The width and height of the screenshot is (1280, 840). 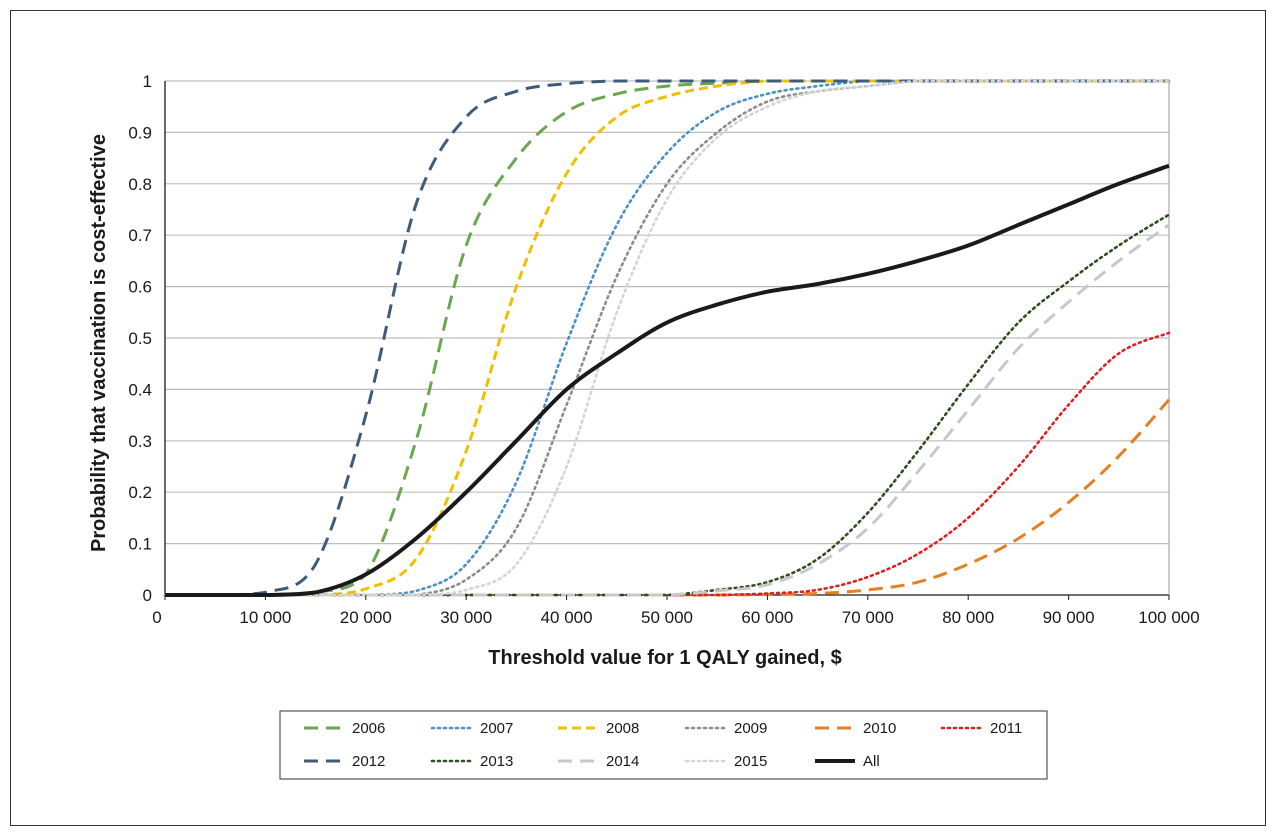 I want to click on y-tick-label: 0.9, so click(x=140, y=132).